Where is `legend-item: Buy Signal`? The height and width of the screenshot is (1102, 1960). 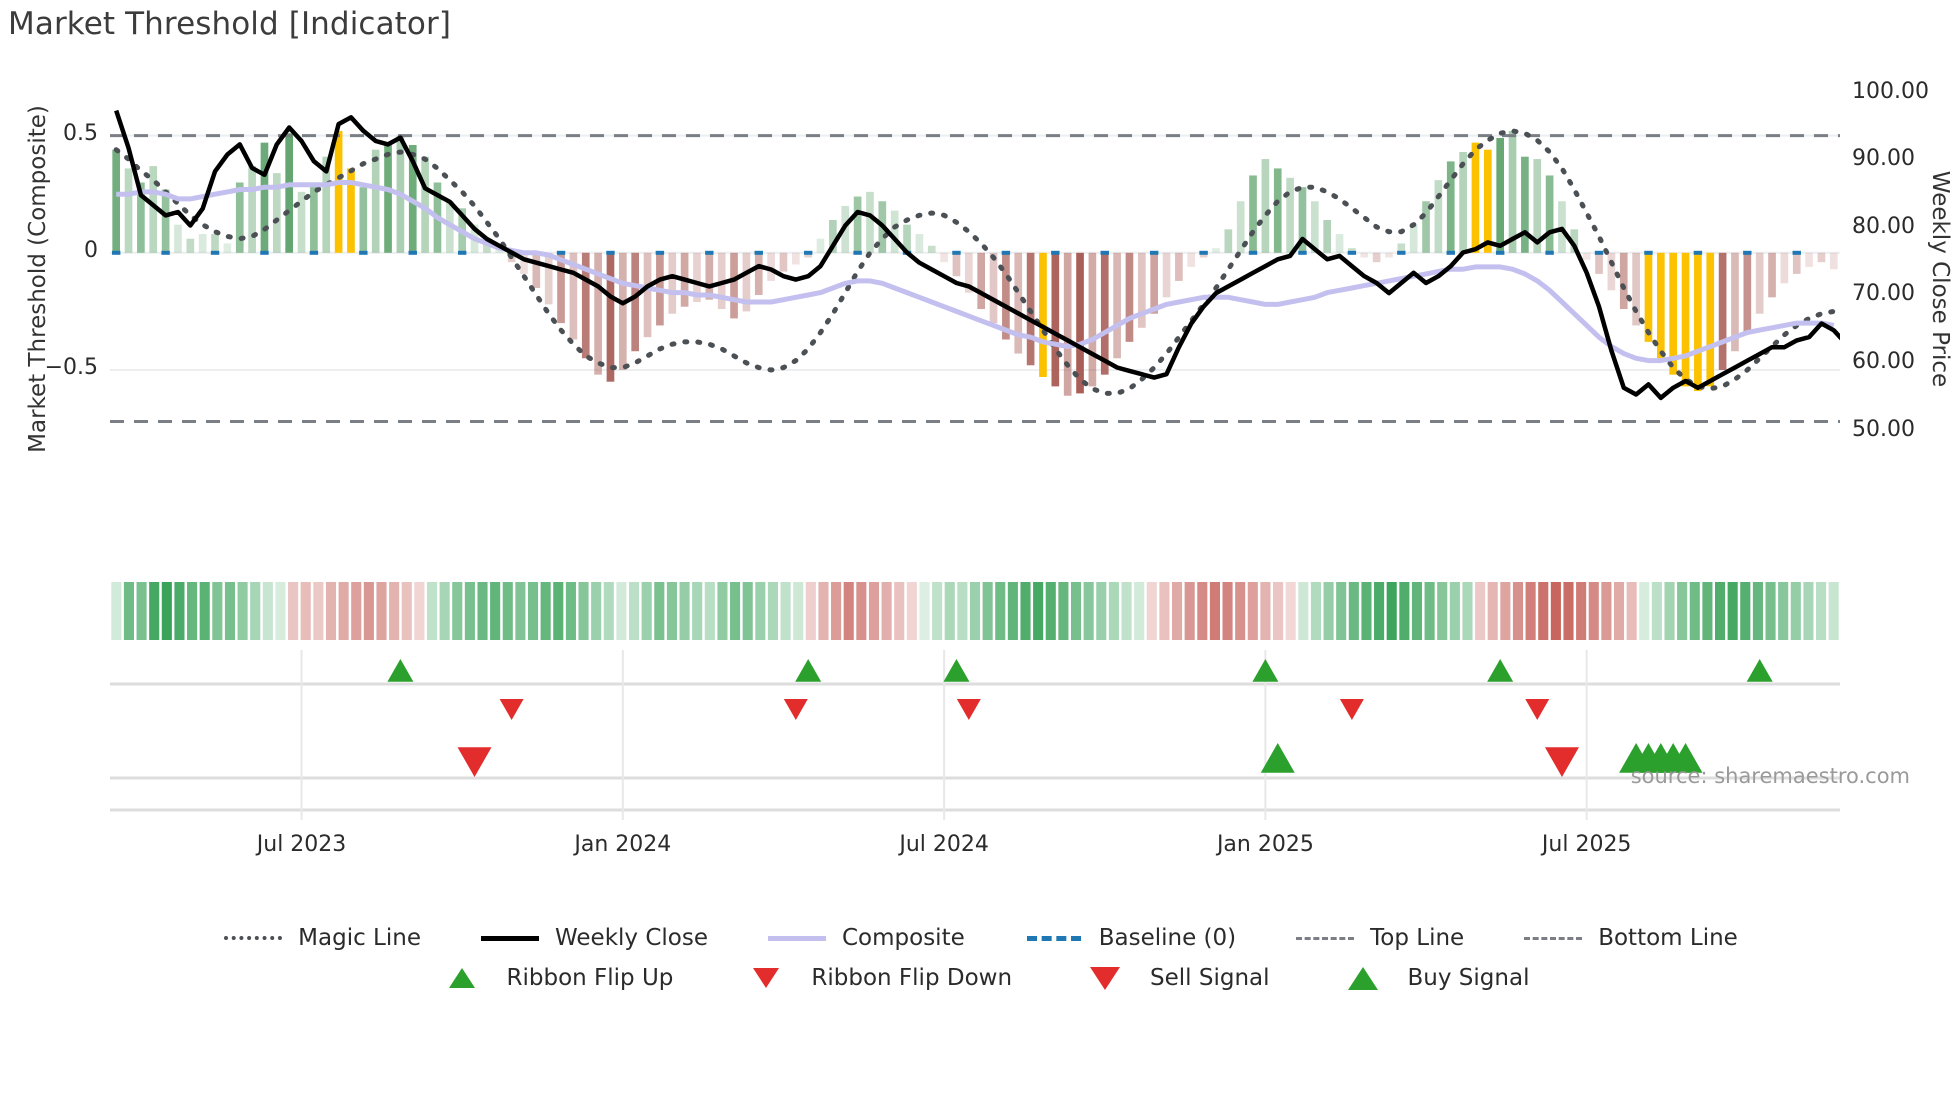
legend-item: Buy Signal is located at coordinates (1430, 978).